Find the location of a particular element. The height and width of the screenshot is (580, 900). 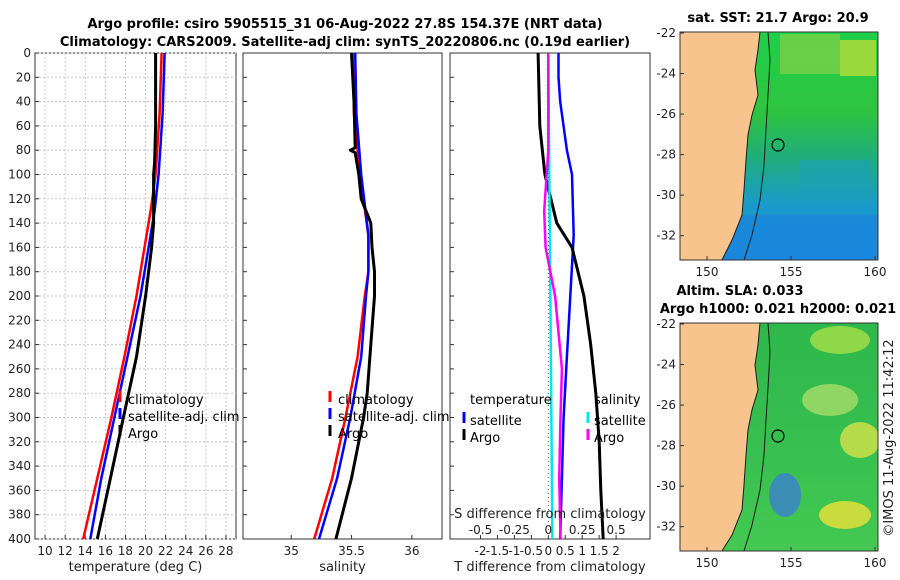

sst-cool-patch is located at coordinates (835, 180).